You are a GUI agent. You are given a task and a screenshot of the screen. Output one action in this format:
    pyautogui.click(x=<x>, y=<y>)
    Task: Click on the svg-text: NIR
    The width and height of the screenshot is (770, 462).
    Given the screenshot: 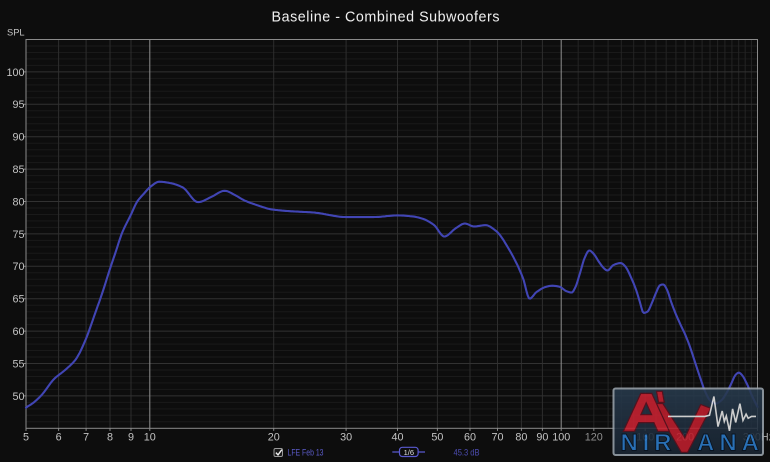 What is the action you would take?
    pyautogui.click(x=646, y=443)
    